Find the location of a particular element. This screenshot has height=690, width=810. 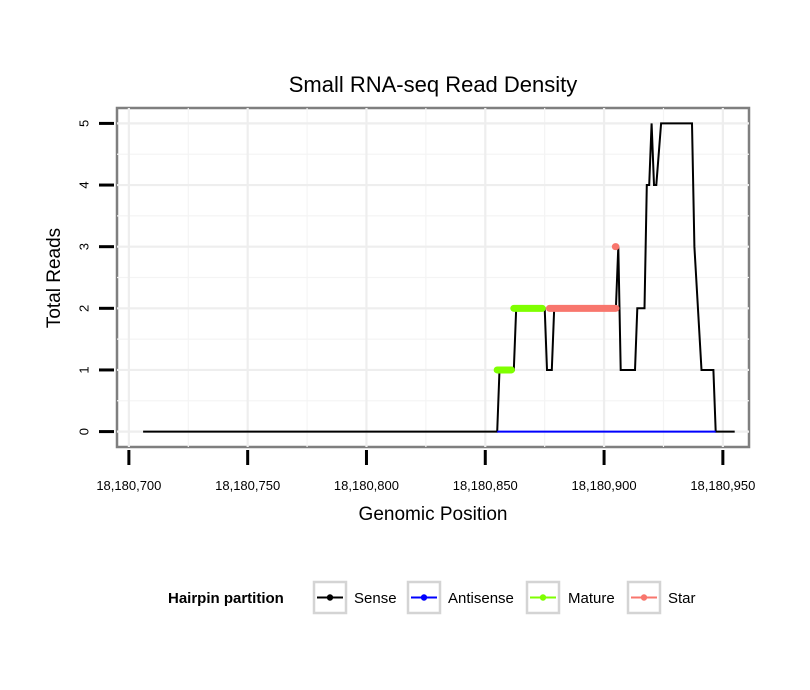

legend-label: Mature is located at coordinates (591, 598).